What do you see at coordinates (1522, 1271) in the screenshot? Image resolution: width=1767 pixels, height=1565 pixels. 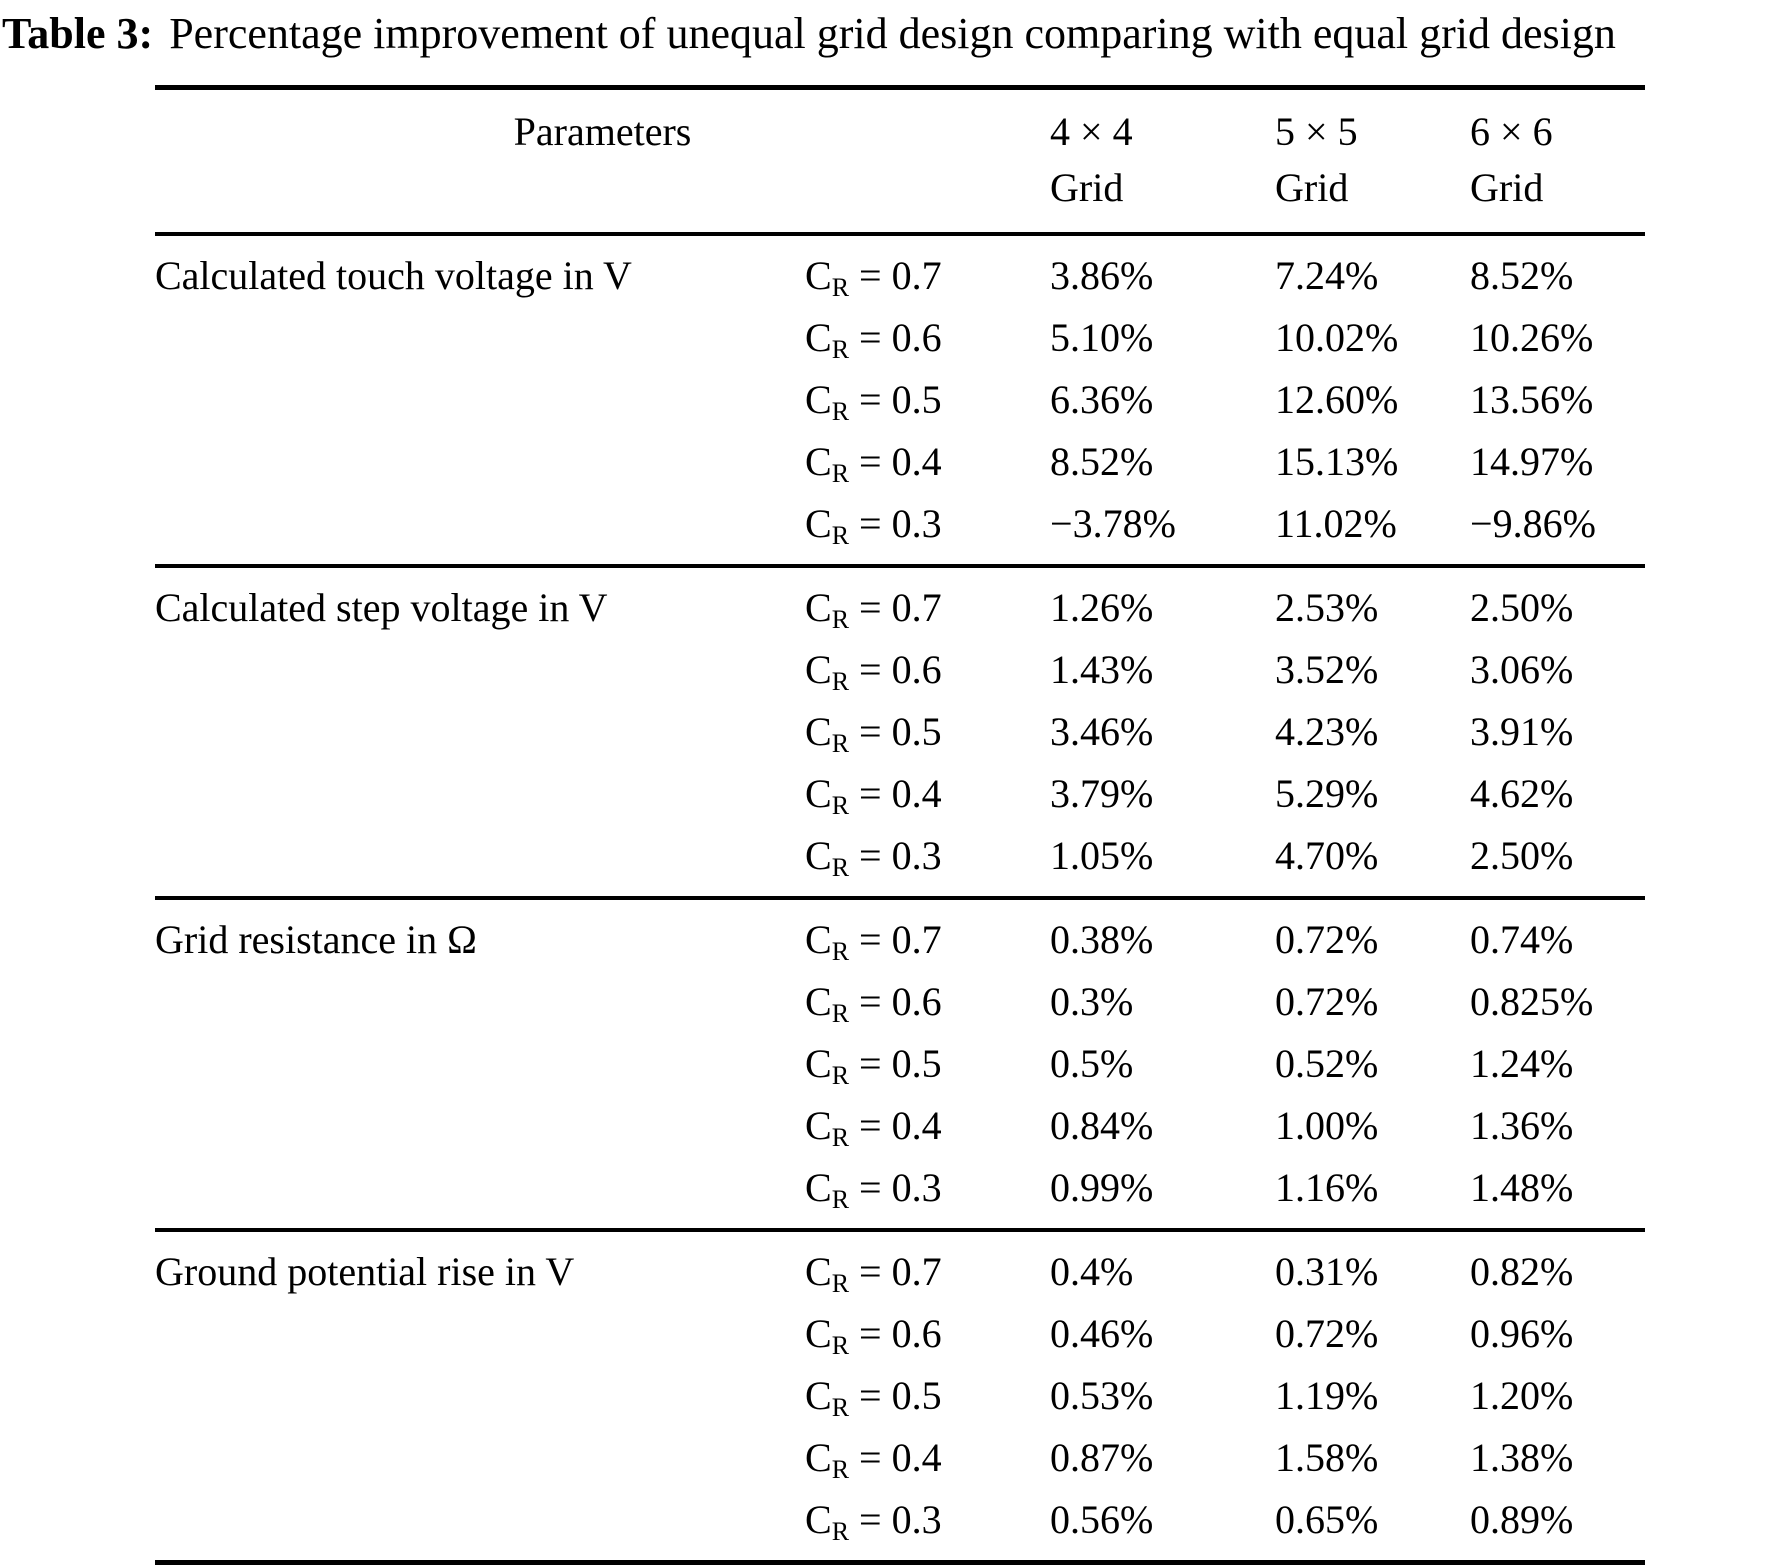 I see `value-6x6: 0.82%` at bounding box center [1522, 1271].